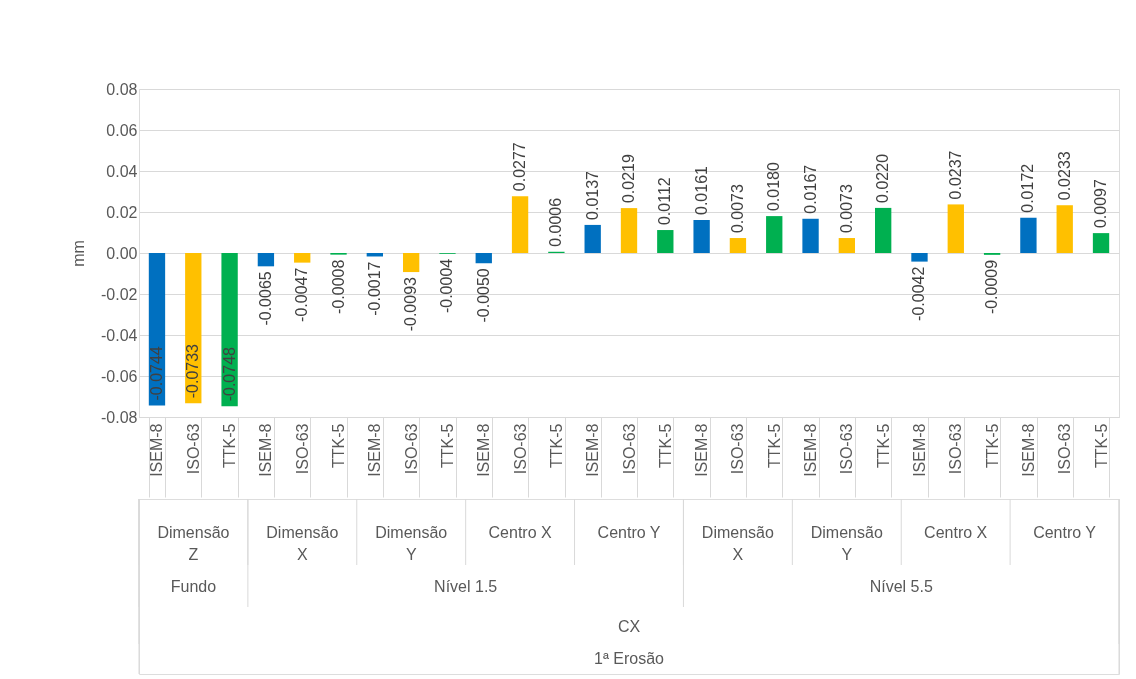 The height and width of the screenshot is (679, 1136). I want to click on data-label: -0.0093, so click(411, 304).